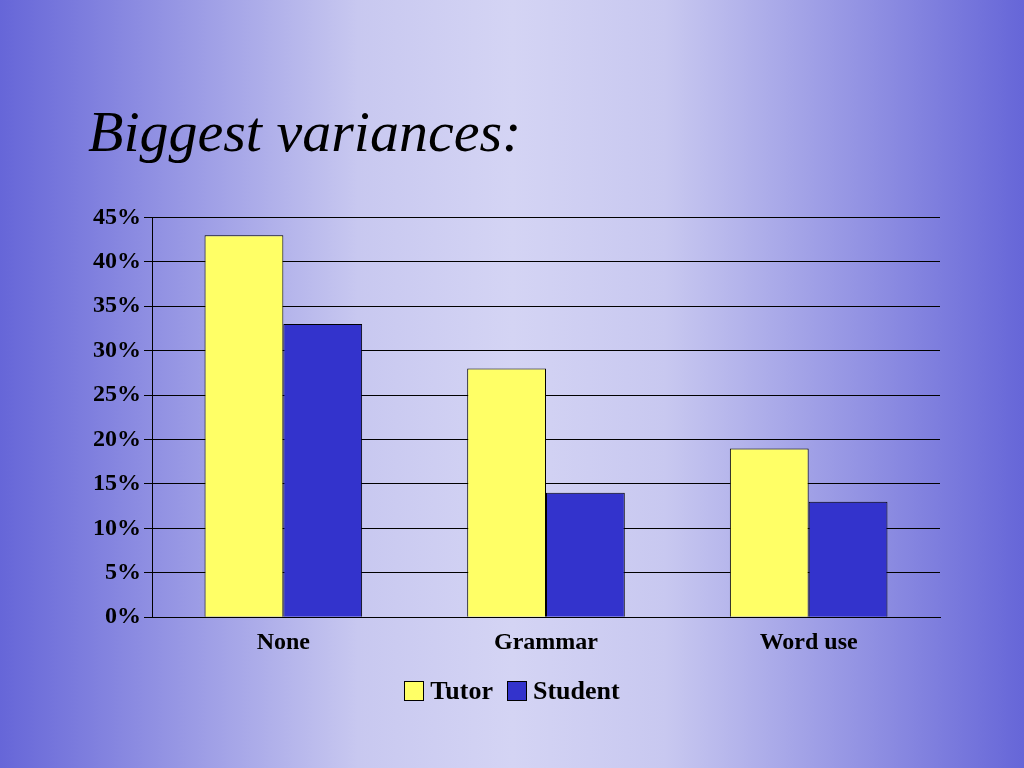  What do you see at coordinates (117, 482) in the screenshot?
I see `y-tick-label: 15%` at bounding box center [117, 482].